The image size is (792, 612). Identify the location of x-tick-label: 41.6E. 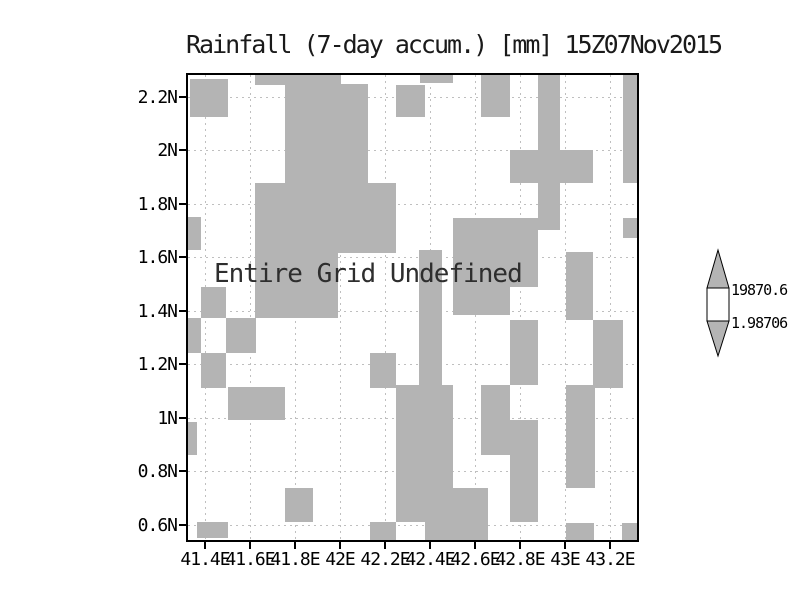
(250, 559).